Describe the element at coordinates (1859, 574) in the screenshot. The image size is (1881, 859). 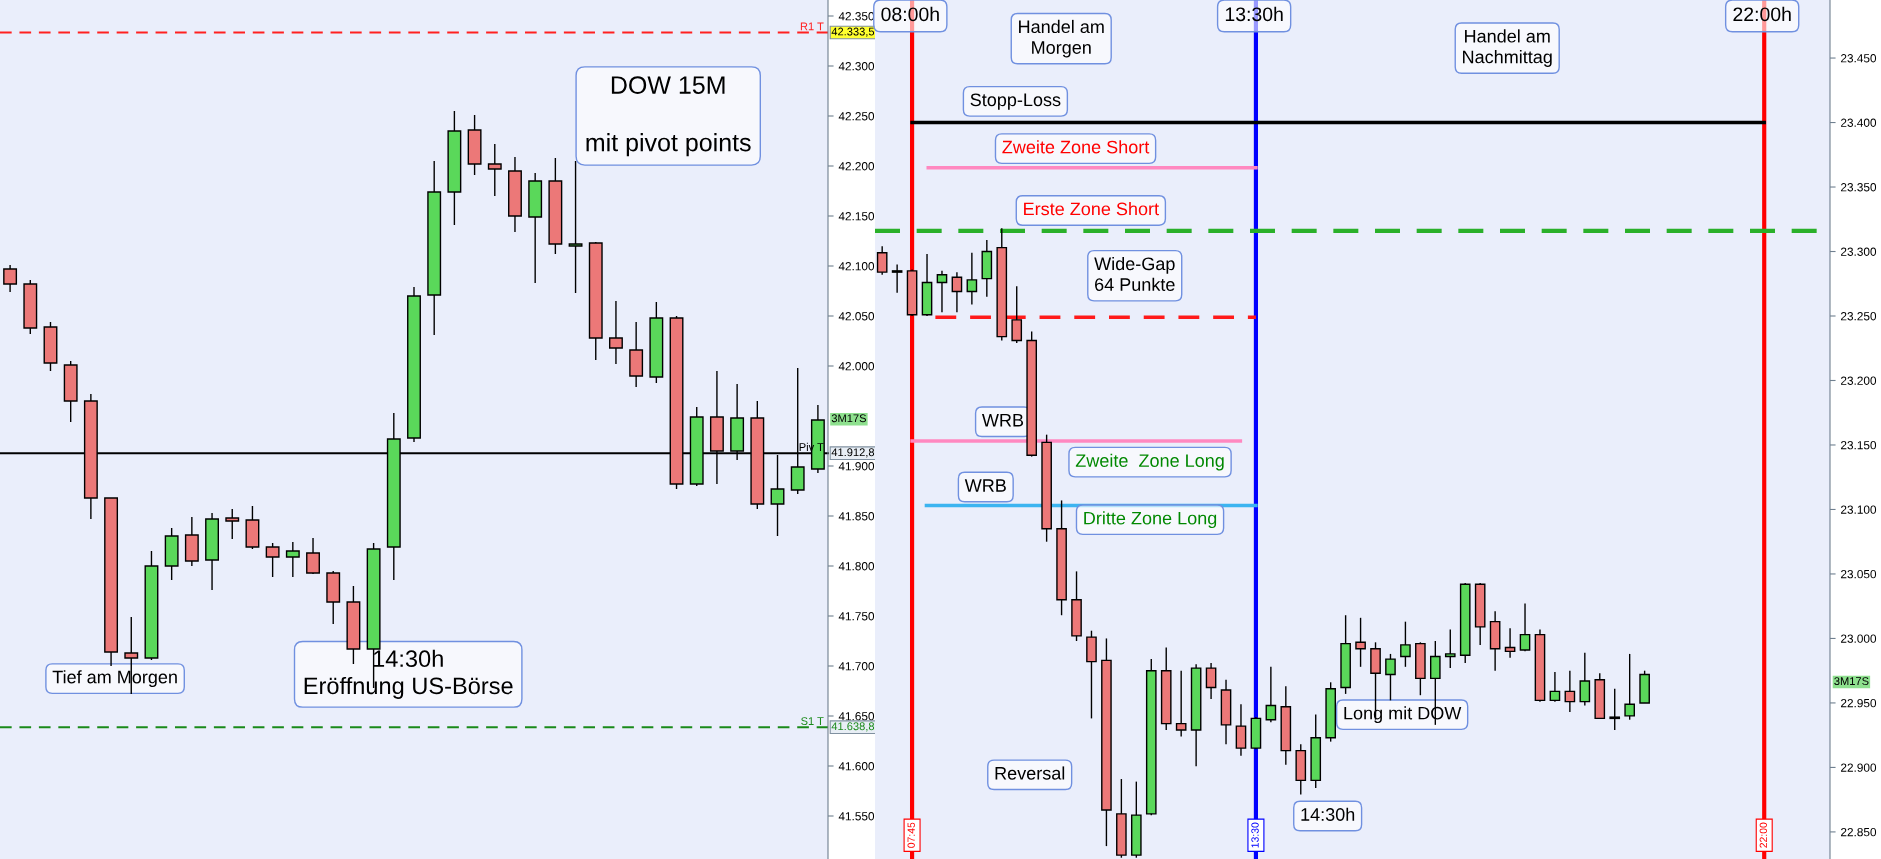
I see `y-tick-label: 23.050` at that location.